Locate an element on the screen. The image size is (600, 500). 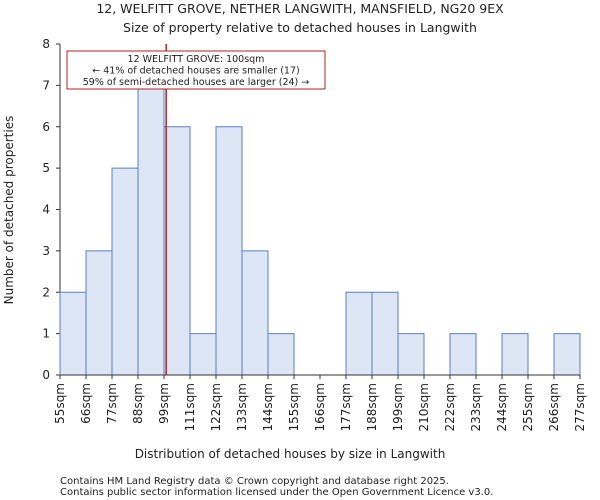
y-axis: 0 1 2 3 4 5 6 7 8 is located at coordinates (51, 209).